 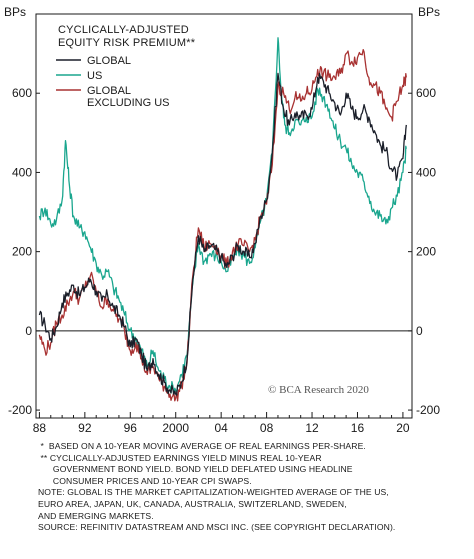 What do you see at coordinates (419, 331) in the screenshot?
I see `y-tick-label-right: 0` at bounding box center [419, 331].